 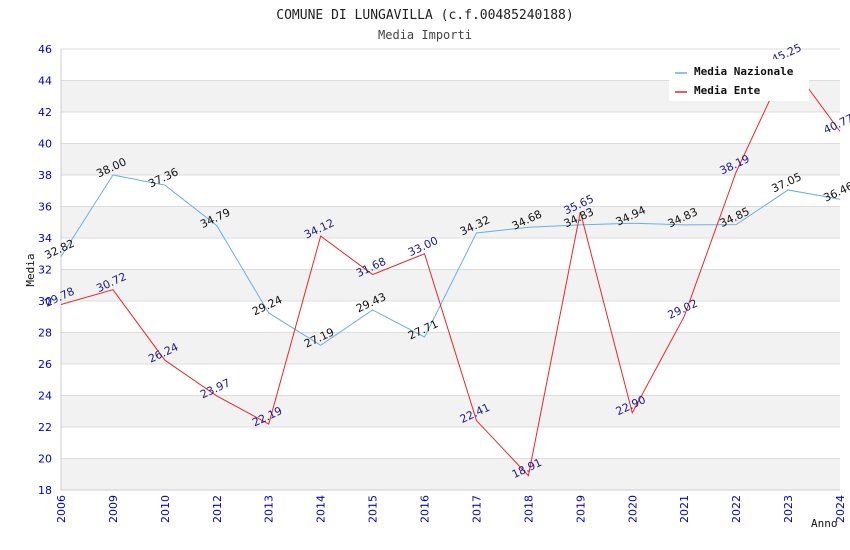 I want to click on legend-label-ente: Media Ente, so click(x=727, y=90).